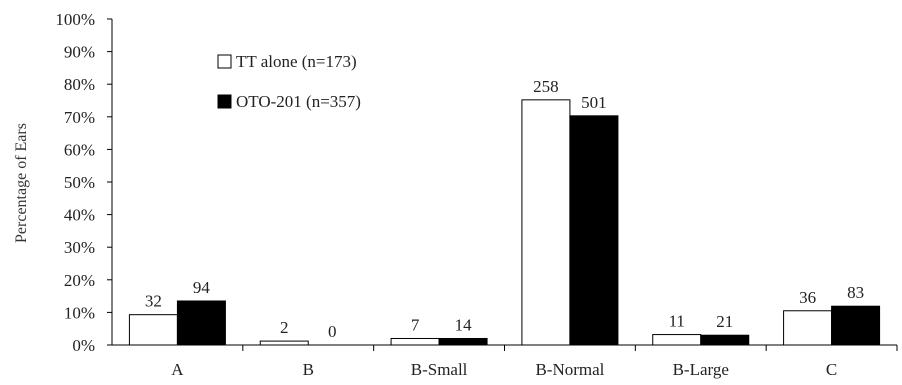 This screenshot has height=385, width=902. Describe the element at coordinates (415, 324) in the screenshot. I see `data-label: 7` at that location.